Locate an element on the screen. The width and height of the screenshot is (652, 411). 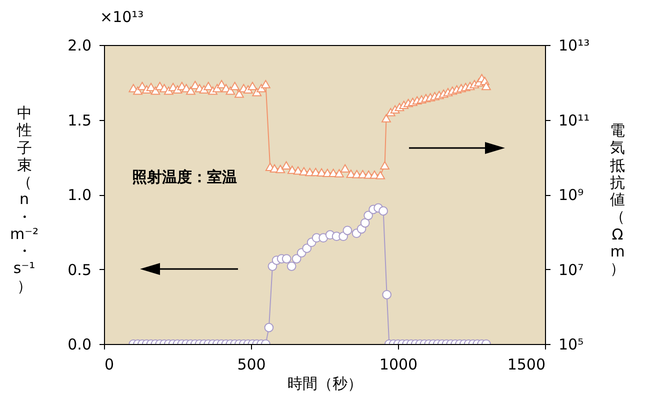
y2-tick-label: 10⁹ is located at coordinates (571, 195).